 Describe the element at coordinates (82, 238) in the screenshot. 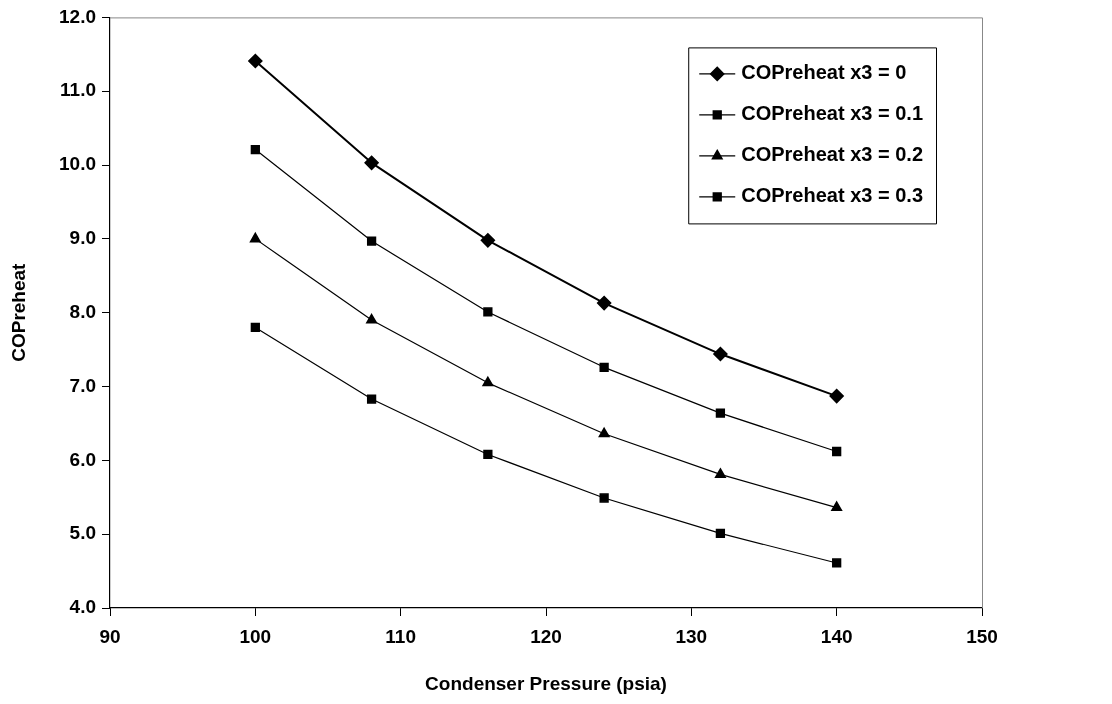

I see `y-tick-label: 9.0` at that location.